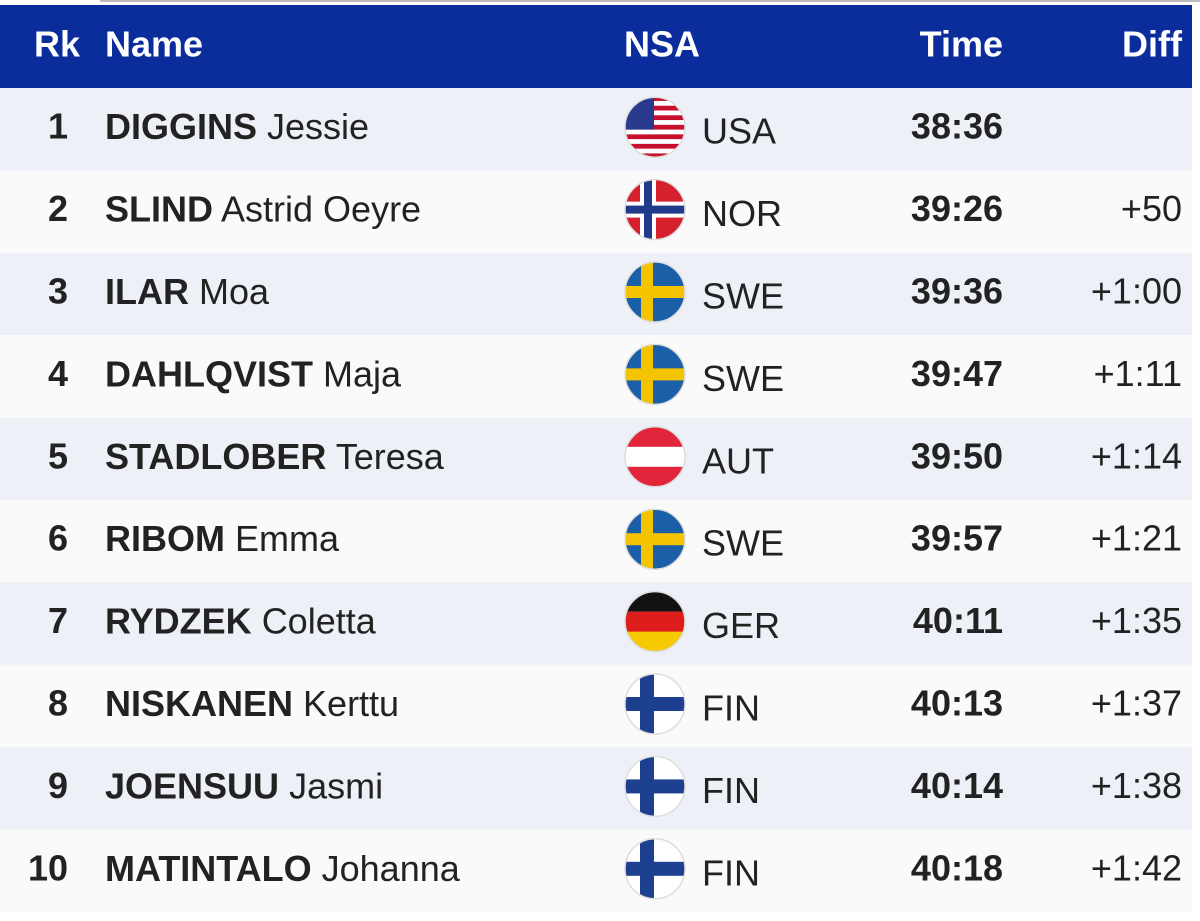  I want to click on athlete-name: SLIND Astrid Oeyre, so click(263, 208).